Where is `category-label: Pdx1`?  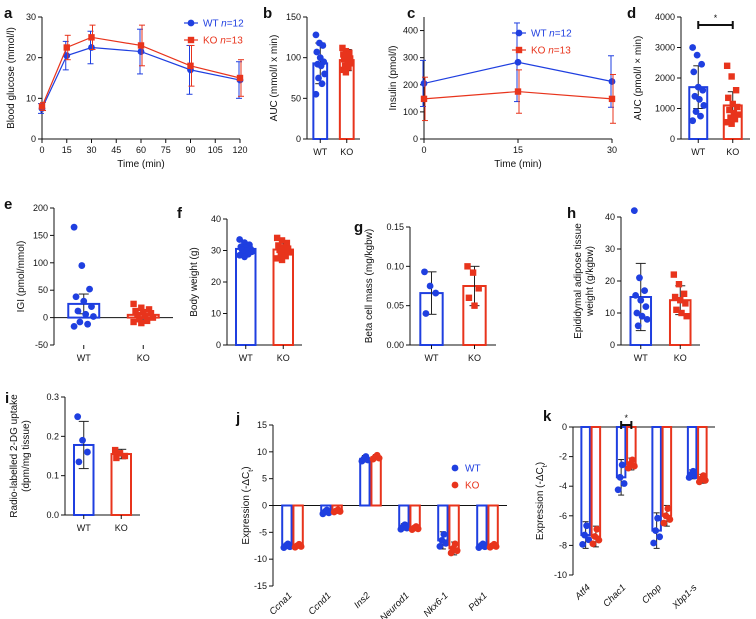
category-label: Pdx1 is located at coordinates (478, 601).